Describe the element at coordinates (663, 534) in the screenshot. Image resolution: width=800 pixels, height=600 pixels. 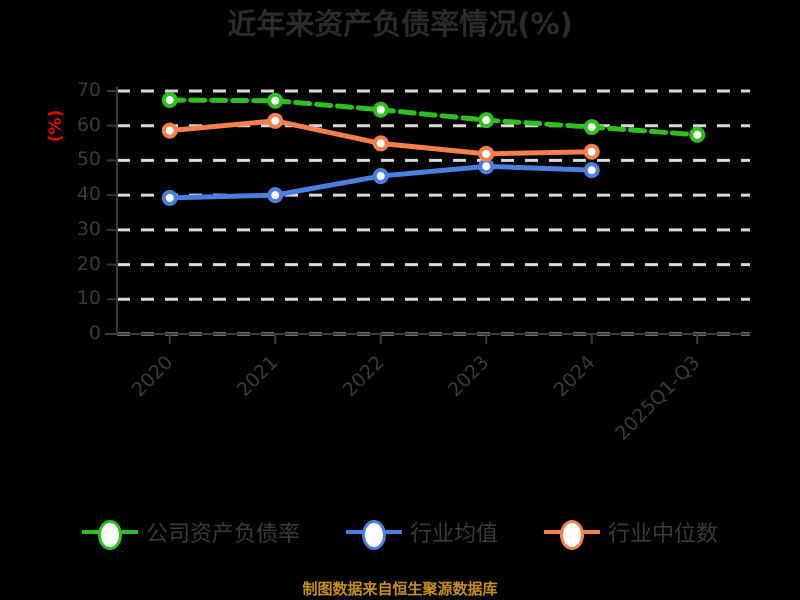
I see `legend-label: 行业中位数` at that location.